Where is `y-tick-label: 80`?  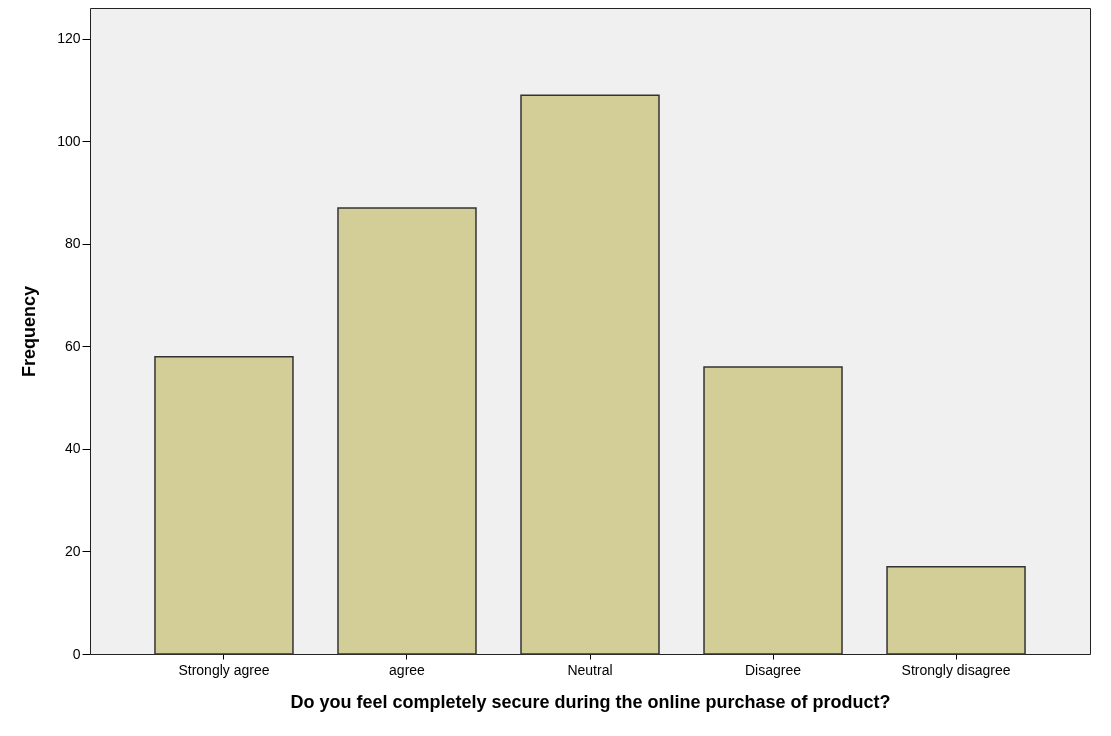 y-tick-label: 80 is located at coordinates (72, 243).